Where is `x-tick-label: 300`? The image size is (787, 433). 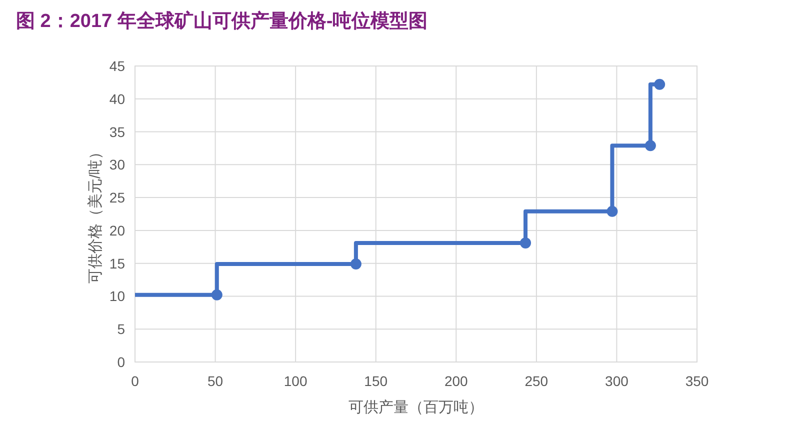
x-tick-label: 300 is located at coordinates (617, 381).